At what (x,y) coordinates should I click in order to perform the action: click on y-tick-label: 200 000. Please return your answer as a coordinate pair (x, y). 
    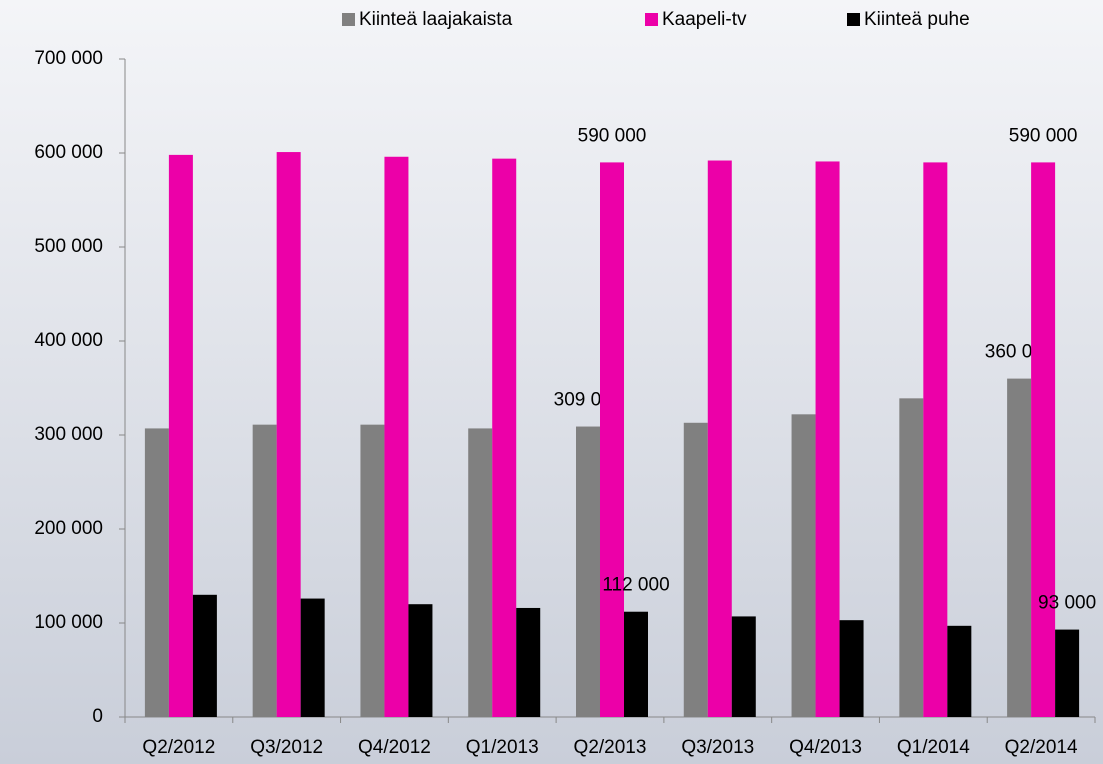
    Looking at the image, I should click on (68, 528).